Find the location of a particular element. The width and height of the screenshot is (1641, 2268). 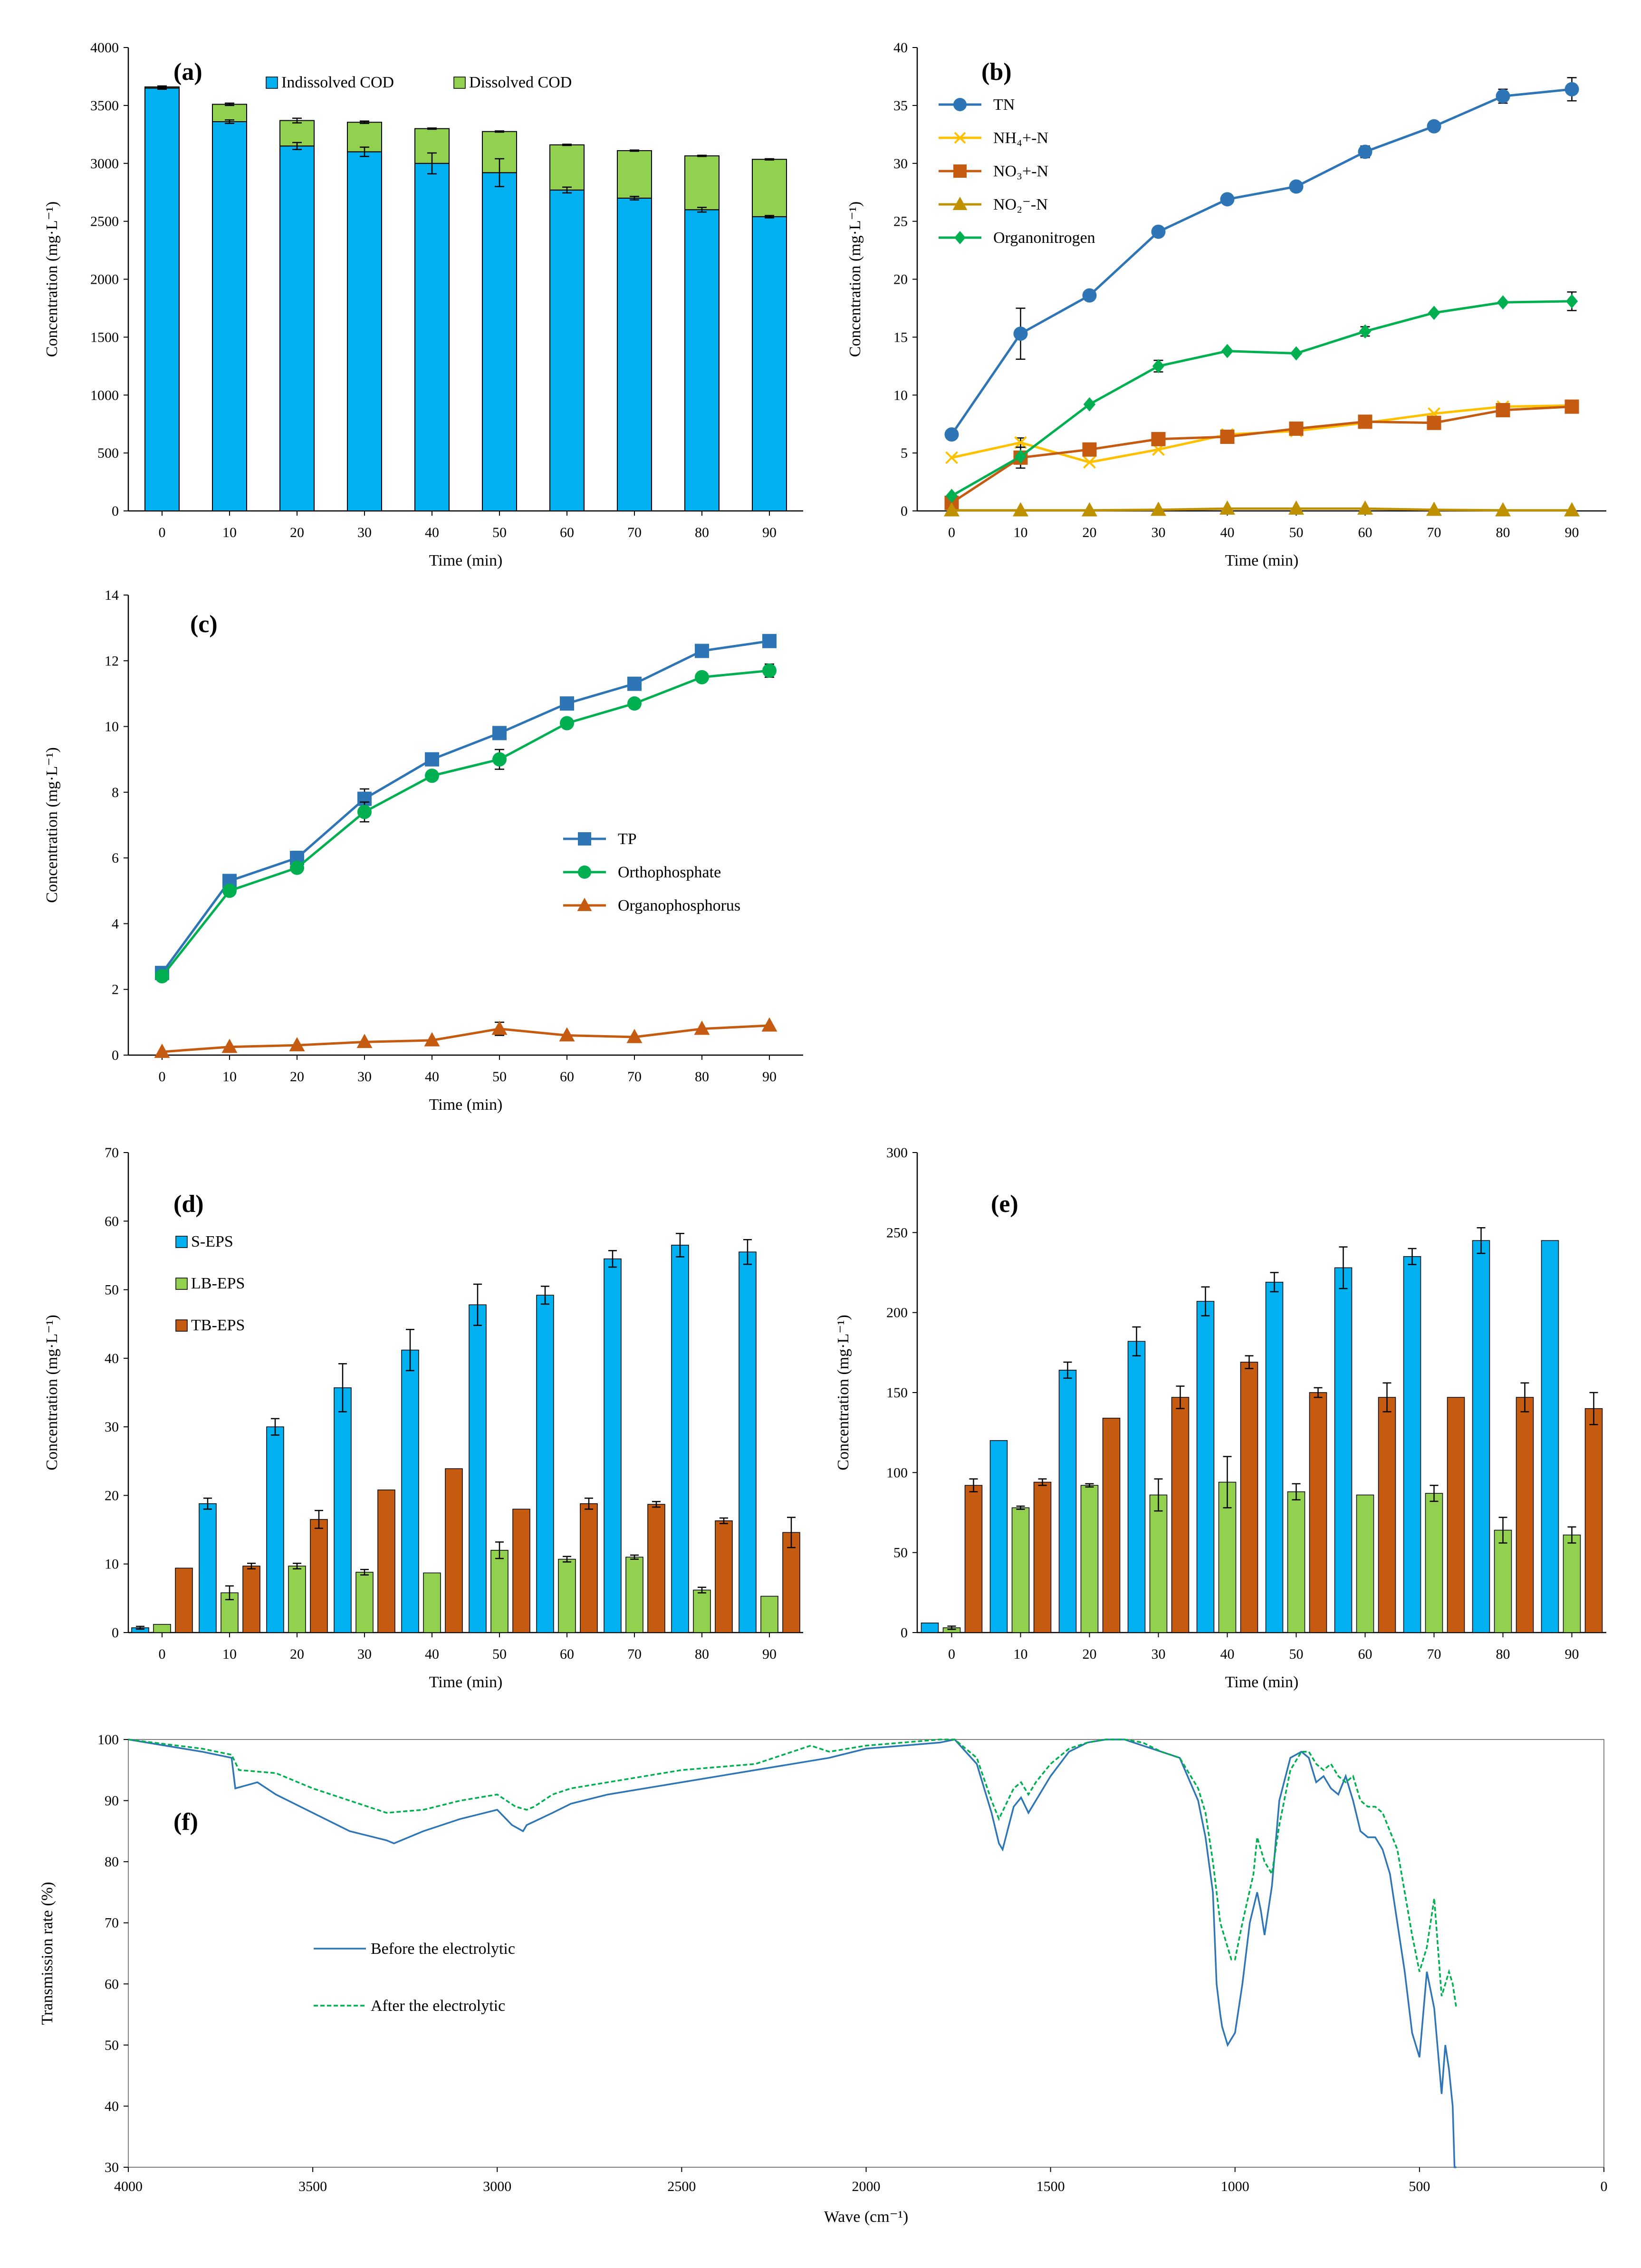

chart-e-x-axis-label: Time (min) is located at coordinates (1262, 1682).